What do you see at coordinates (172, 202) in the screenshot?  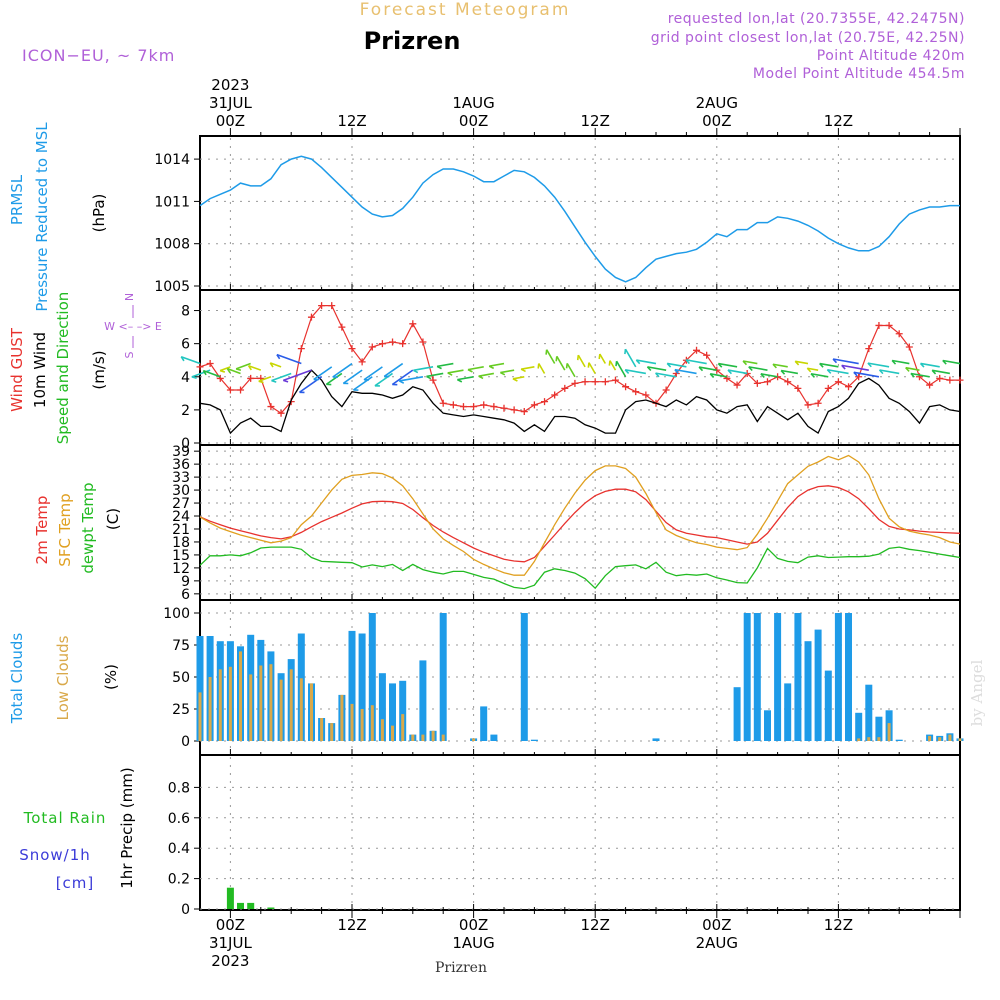 I see `y-tick-label: 1011` at bounding box center [172, 202].